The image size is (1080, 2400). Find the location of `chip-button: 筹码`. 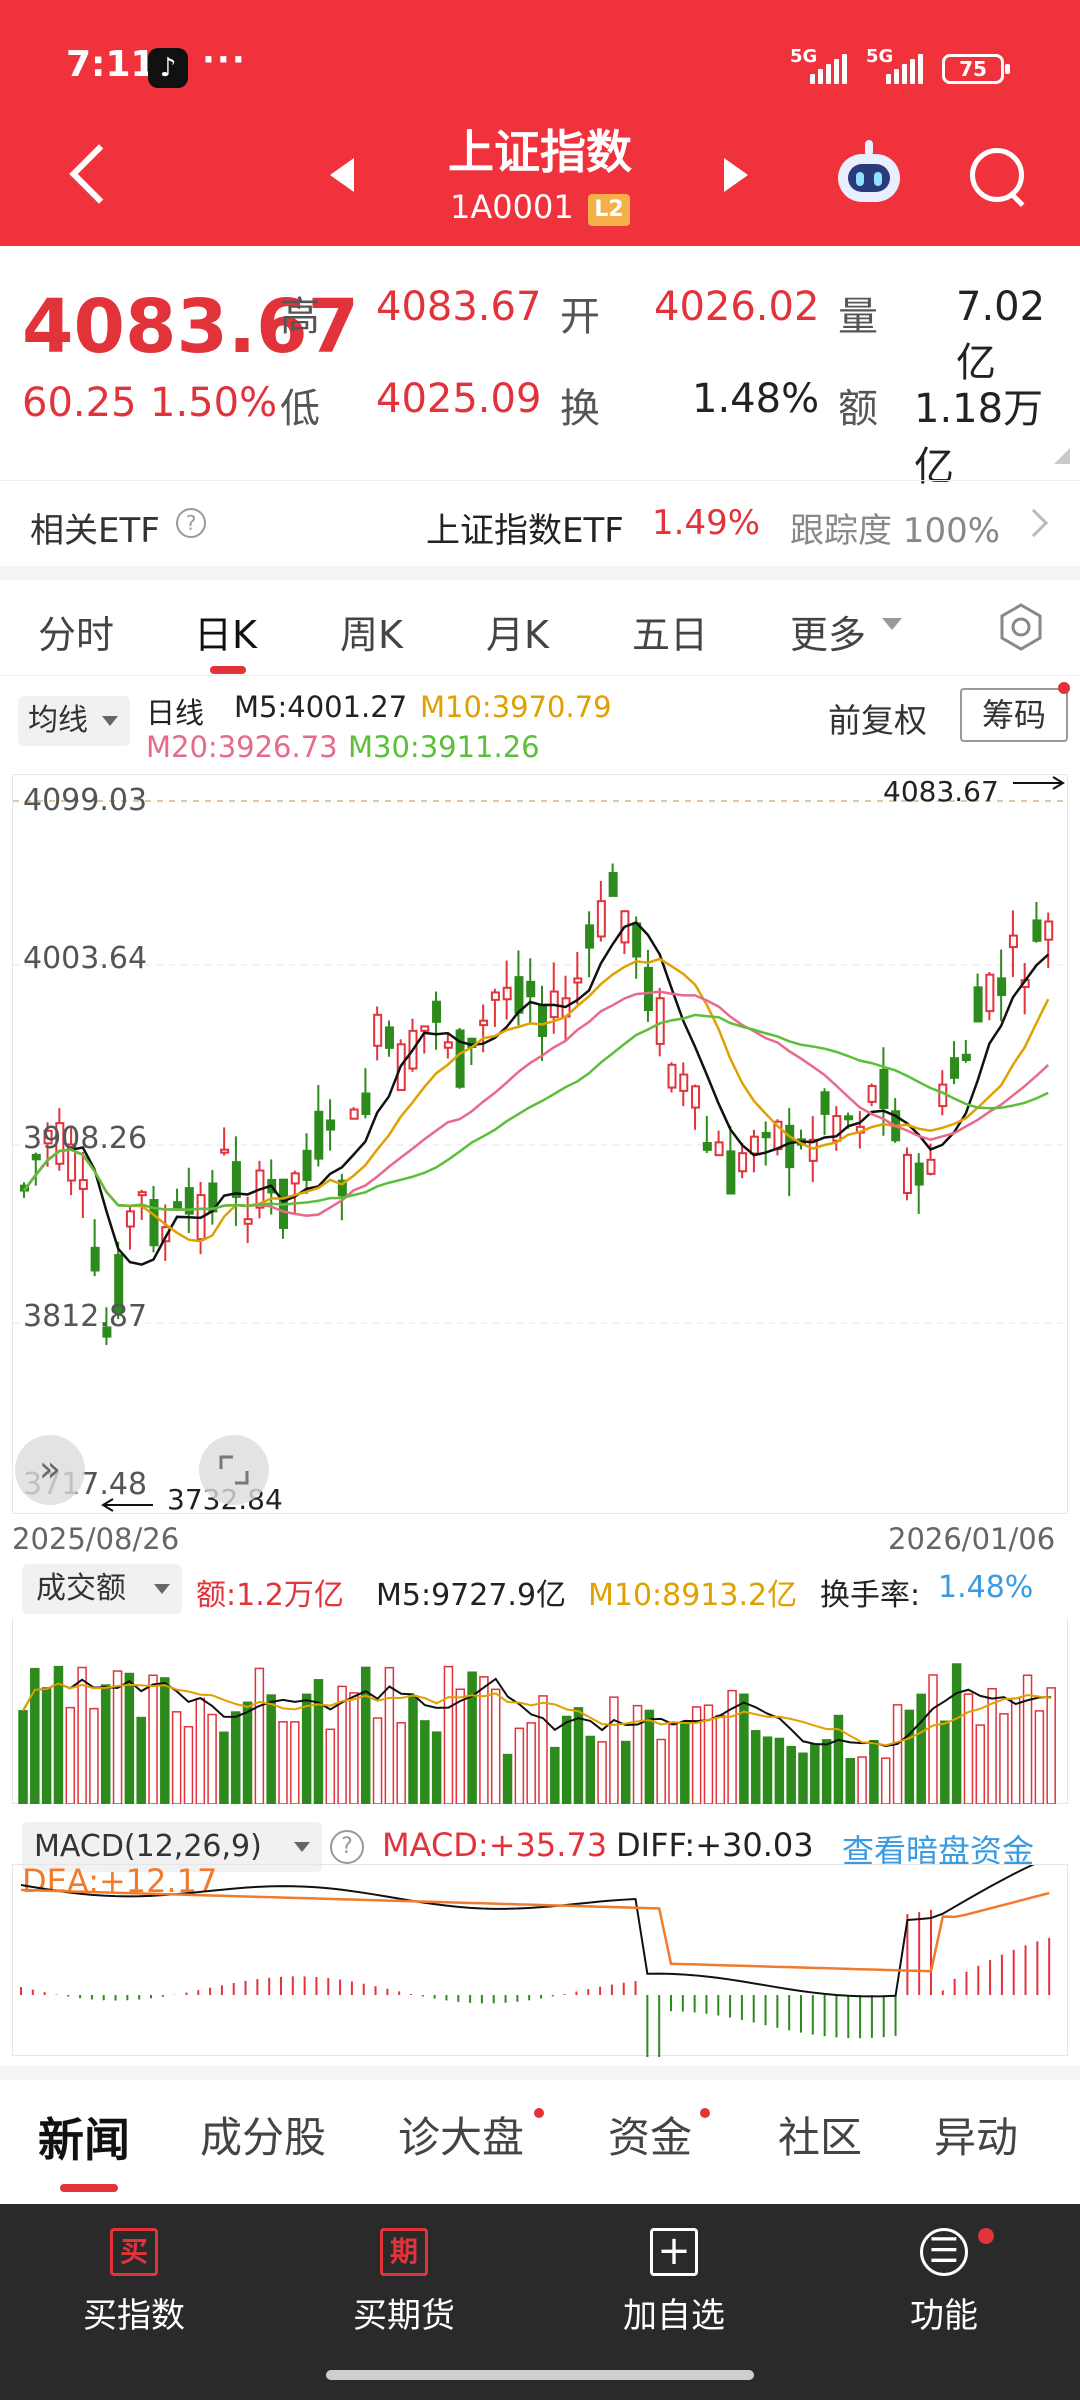

chip-button: 筹码 is located at coordinates (1014, 715).